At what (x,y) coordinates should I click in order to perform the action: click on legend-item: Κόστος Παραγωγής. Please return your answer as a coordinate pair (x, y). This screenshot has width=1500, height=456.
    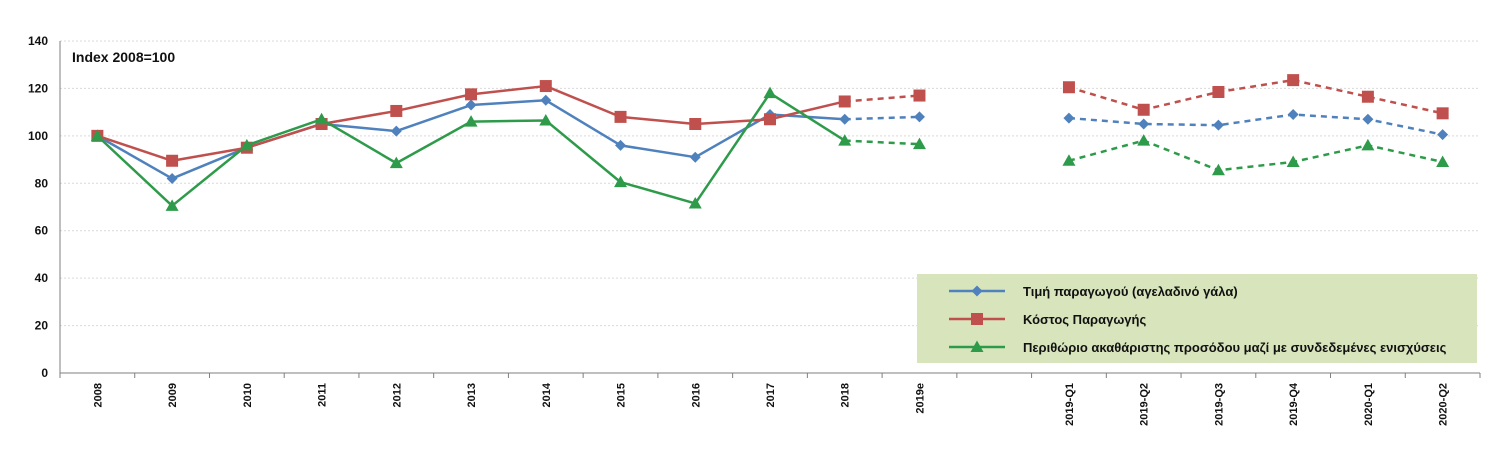
    Looking at the image, I should click on (1047, 319).